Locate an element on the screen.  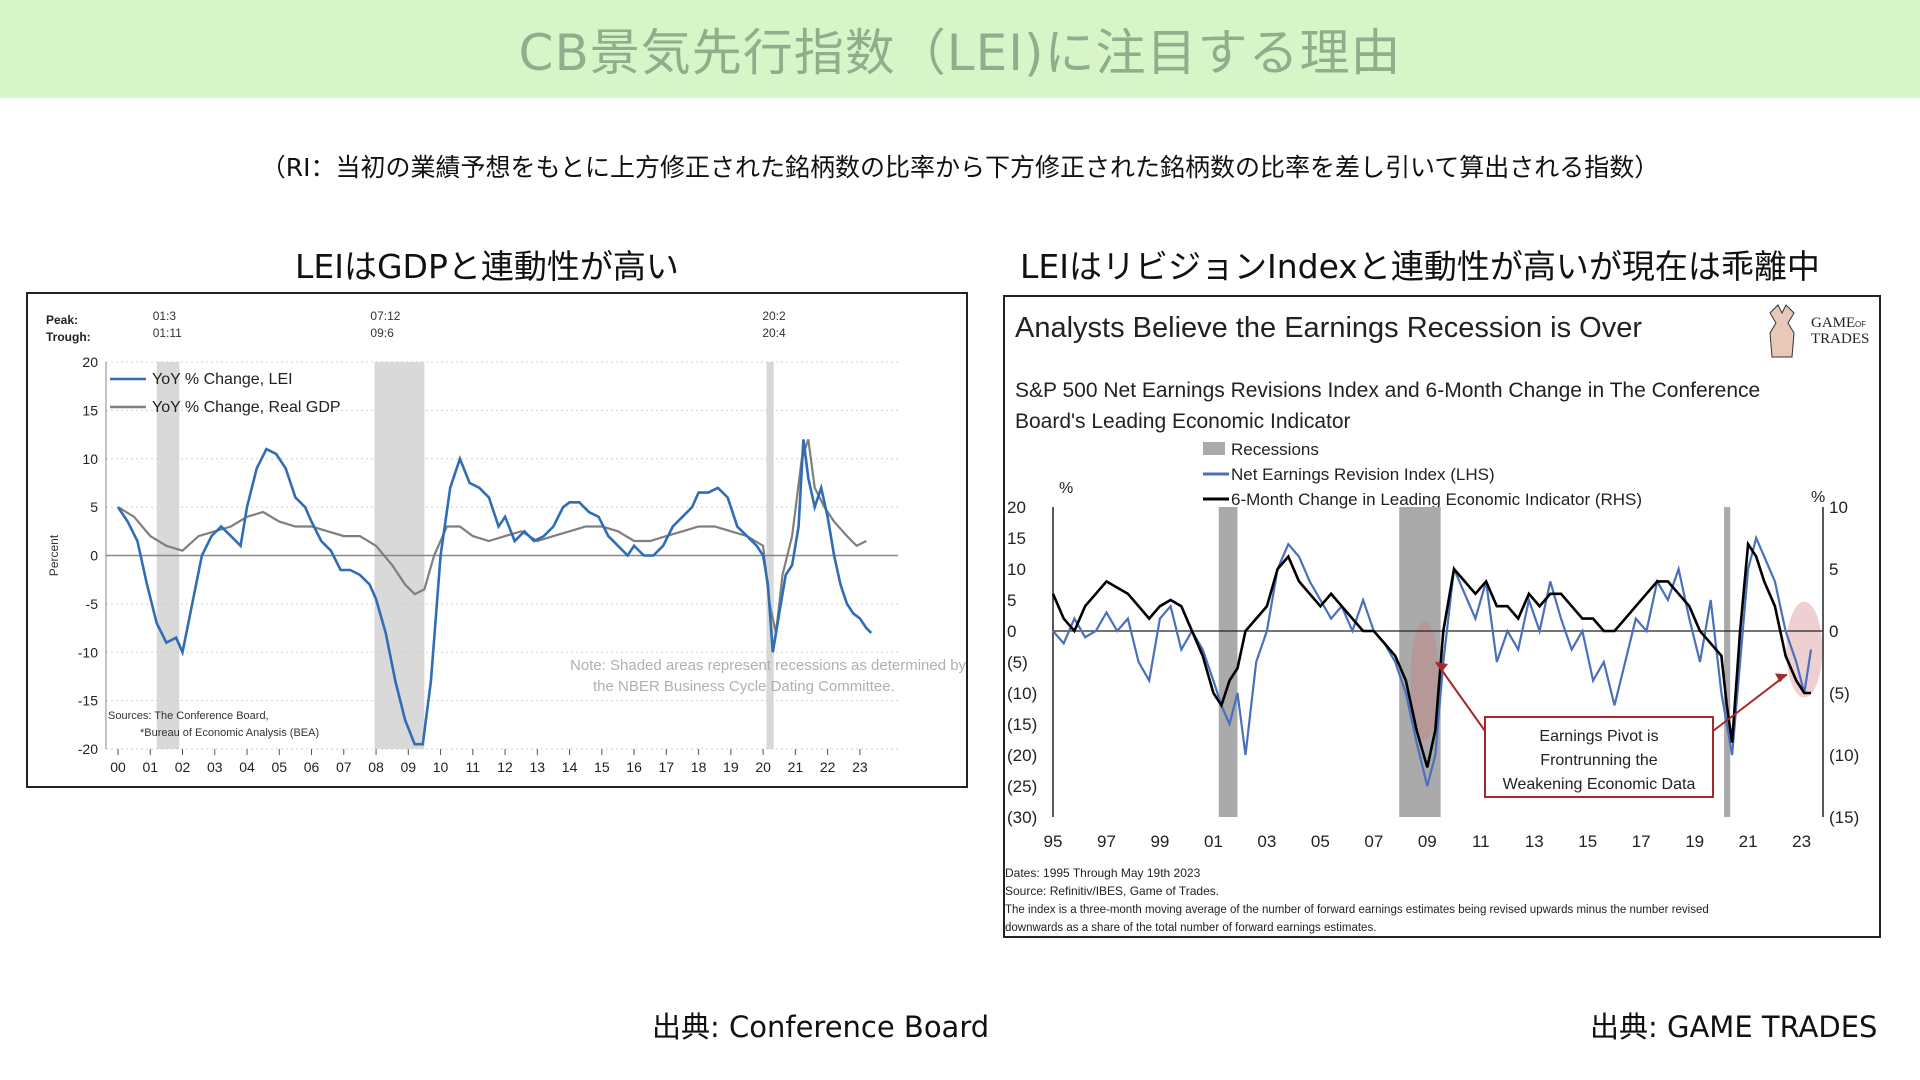
right-y-tick-label: 0 is located at coordinates (1833, 631).